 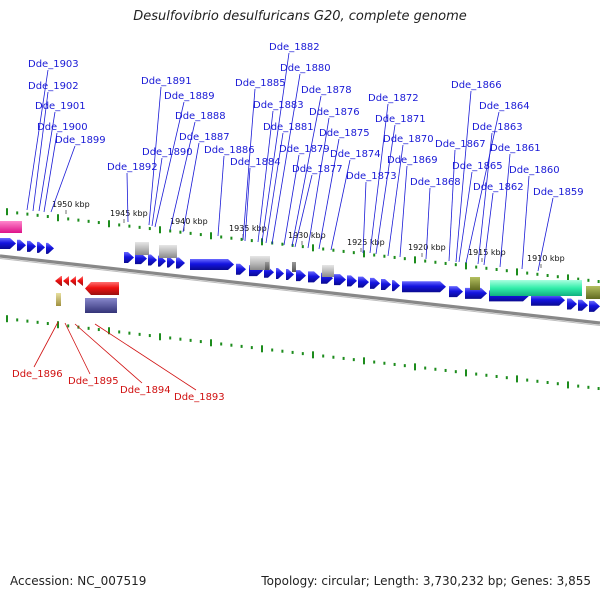 I want to click on forward-gene-label: Dde_1864, so click(x=504, y=106).